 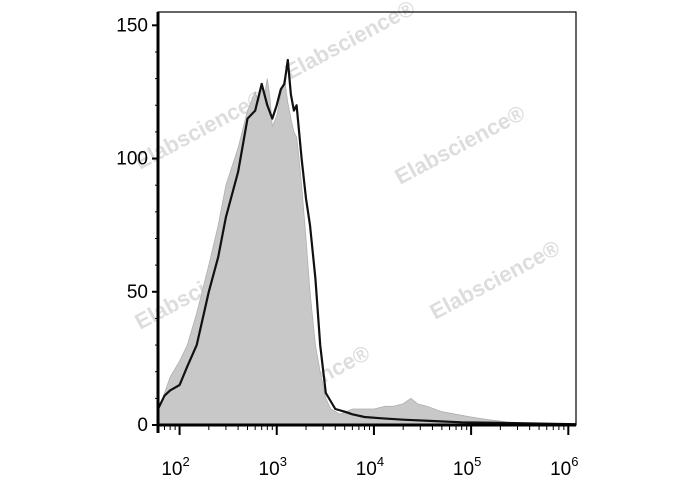 I want to click on x-tick-label: 10³, so click(x=273, y=467).